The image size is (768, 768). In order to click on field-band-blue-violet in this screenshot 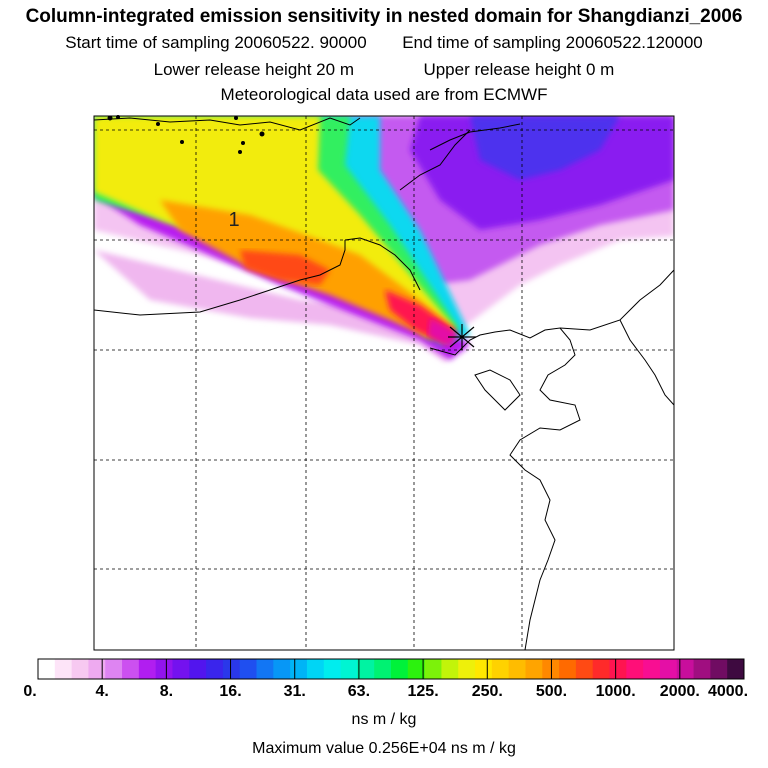, I will do `click(545, 148)`.